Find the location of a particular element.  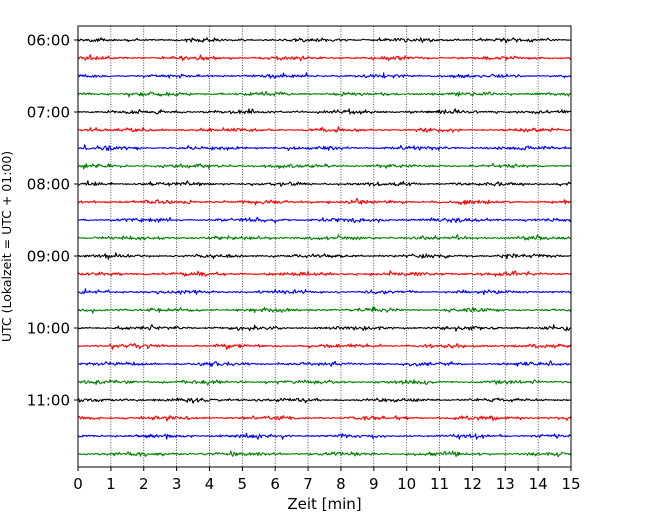

x-tick-label-0: 0 is located at coordinates (78, 484).